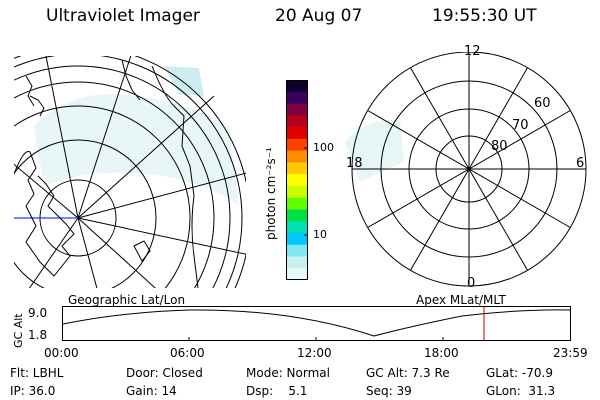  I want to click on colorbar-tick-10: 10, so click(320, 234).